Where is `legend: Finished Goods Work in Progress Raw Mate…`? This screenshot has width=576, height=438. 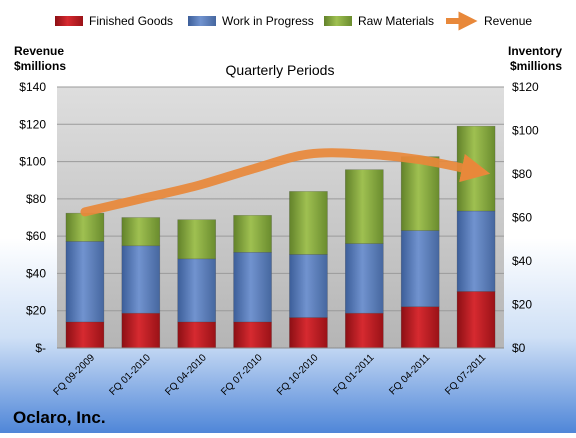 legend: Finished Goods Work in Progress Raw Mate… is located at coordinates (293, 21).